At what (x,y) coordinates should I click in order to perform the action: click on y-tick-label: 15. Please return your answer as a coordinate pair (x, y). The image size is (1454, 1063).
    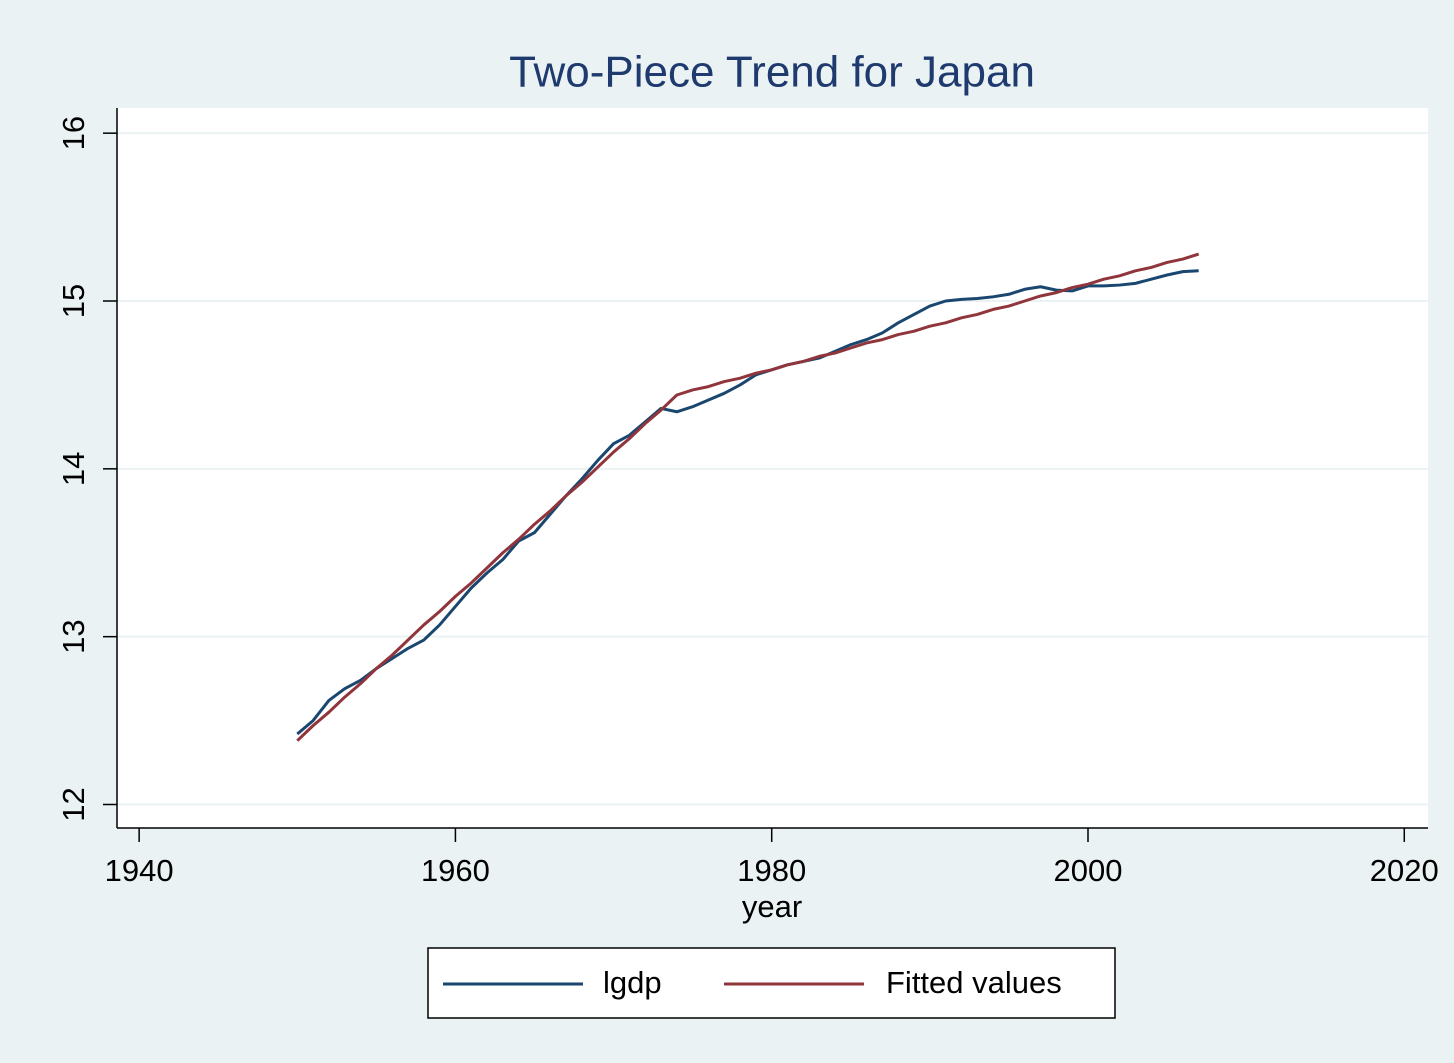
    Looking at the image, I should click on (73, 301).